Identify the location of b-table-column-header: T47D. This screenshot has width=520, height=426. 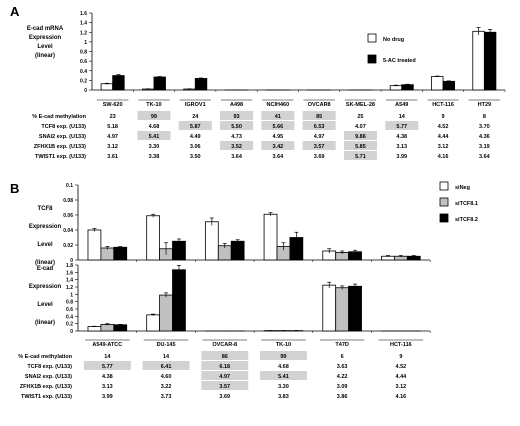
(341, 345).